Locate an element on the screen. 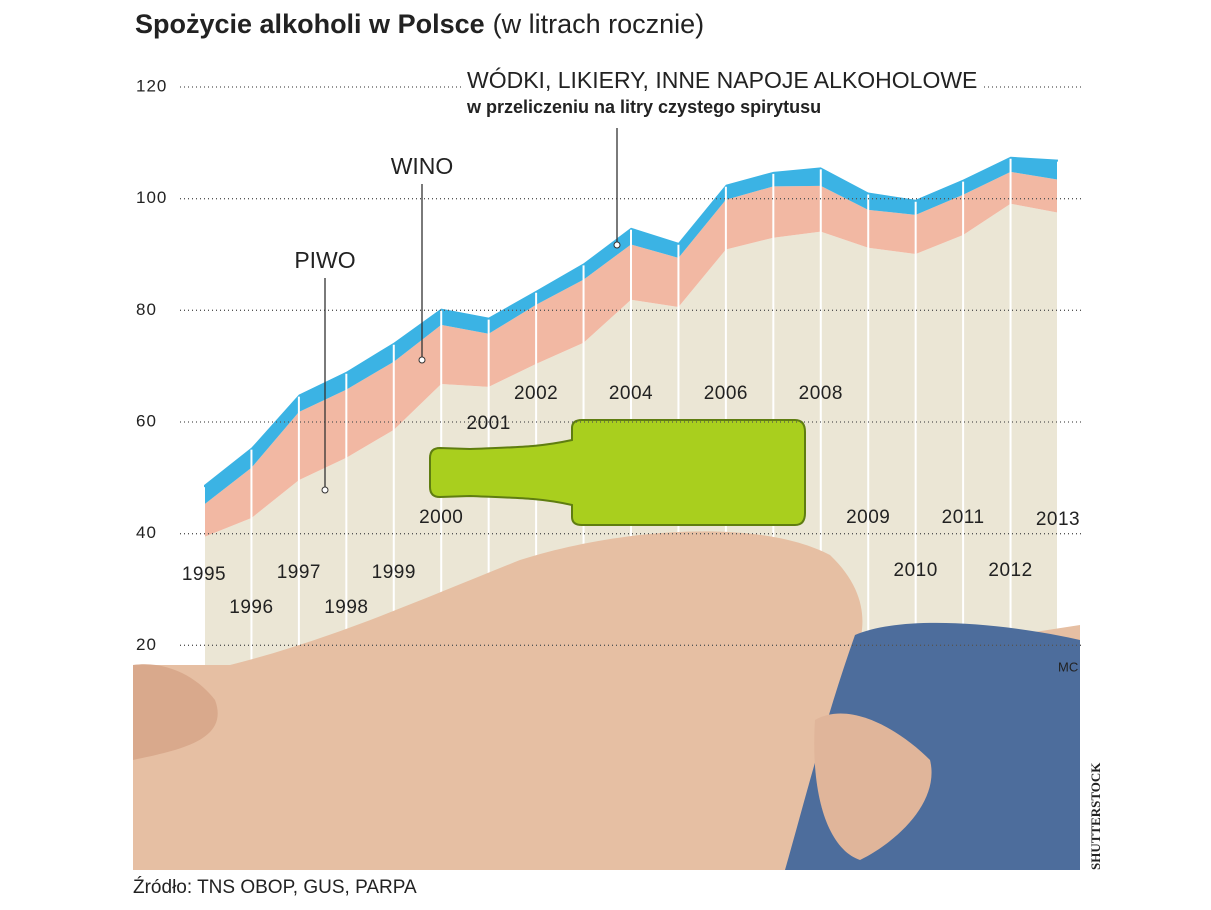  y-tick-label: 80 is located at coordinates (146, 309).